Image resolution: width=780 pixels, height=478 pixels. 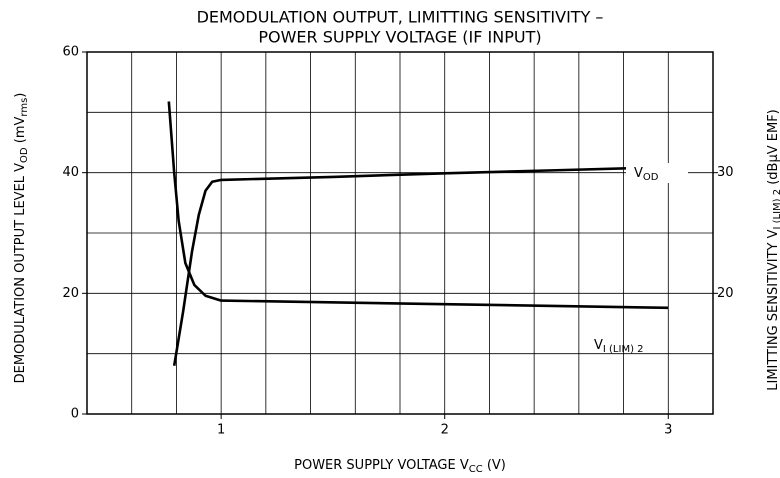 What do you see at coordinates (70, 52) in the screenshot?
I see `y-tick-label: 60` at bounding box center [70, 52].